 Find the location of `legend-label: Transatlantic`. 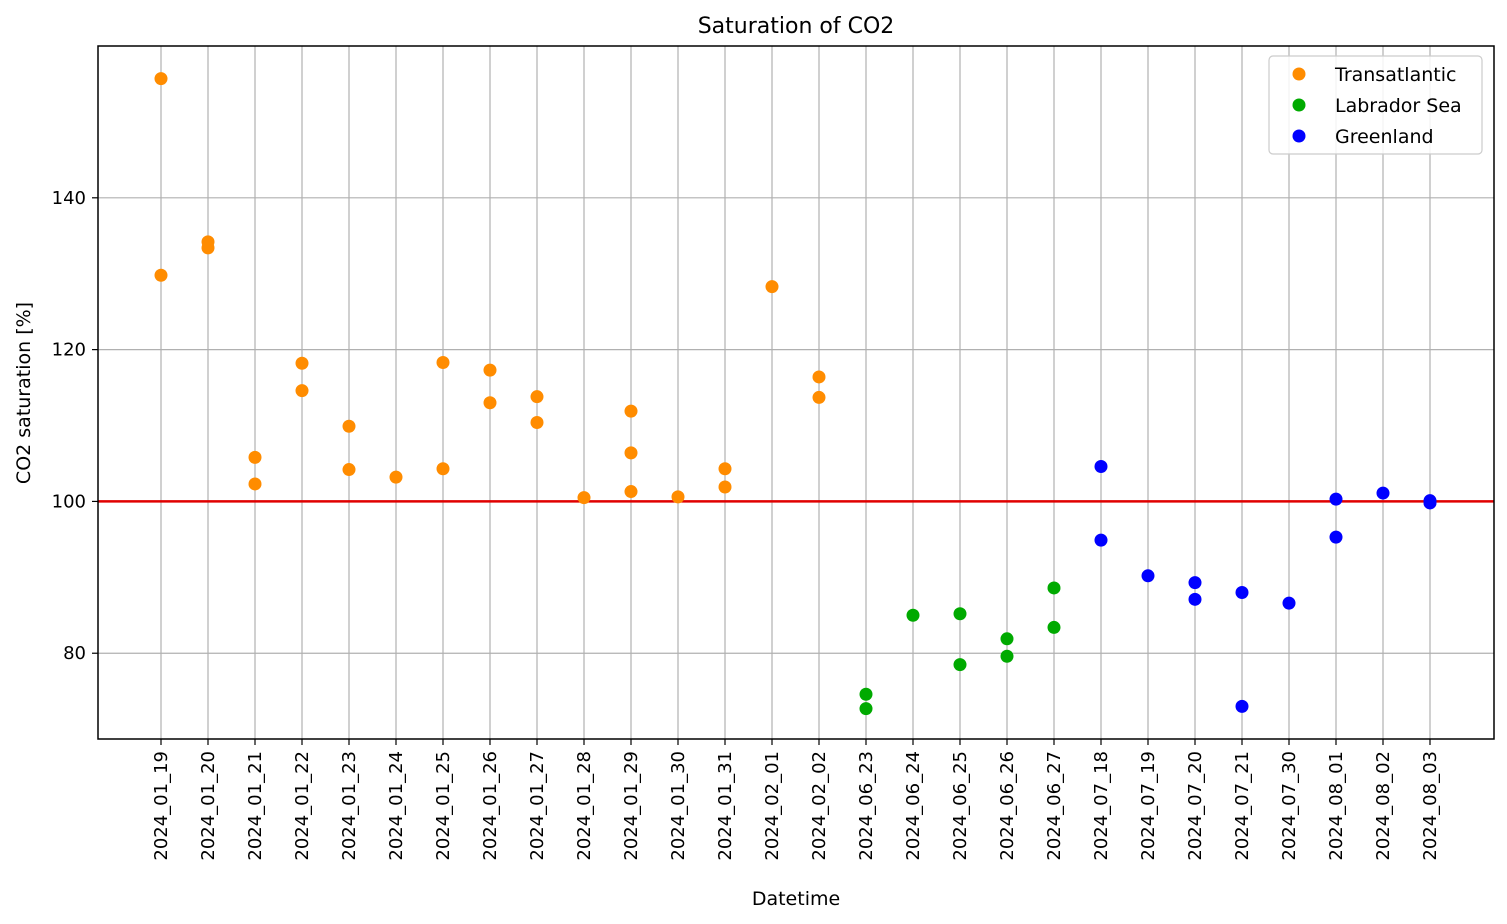

legend-label: Transatlantic is located at coordinates (1395, 75).